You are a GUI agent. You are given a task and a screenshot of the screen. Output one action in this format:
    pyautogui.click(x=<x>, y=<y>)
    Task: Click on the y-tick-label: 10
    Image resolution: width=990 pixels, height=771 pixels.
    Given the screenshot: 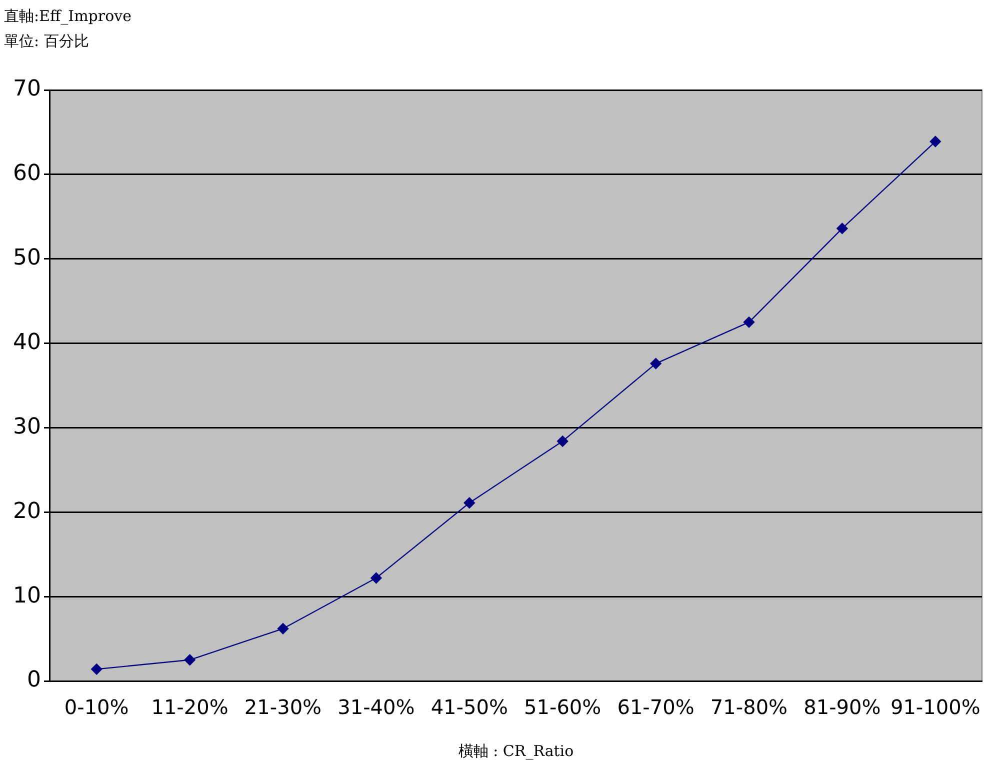 What is the action you would take?
    pyautogui.click(x=26, y=595)
    